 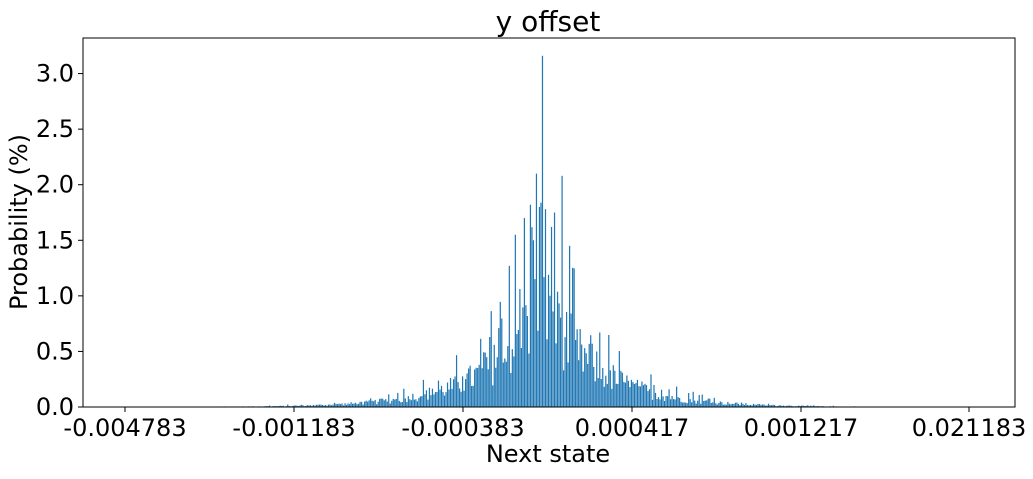 I want to click on x-tick-label: -0.001183, so click(x=293, y=428).